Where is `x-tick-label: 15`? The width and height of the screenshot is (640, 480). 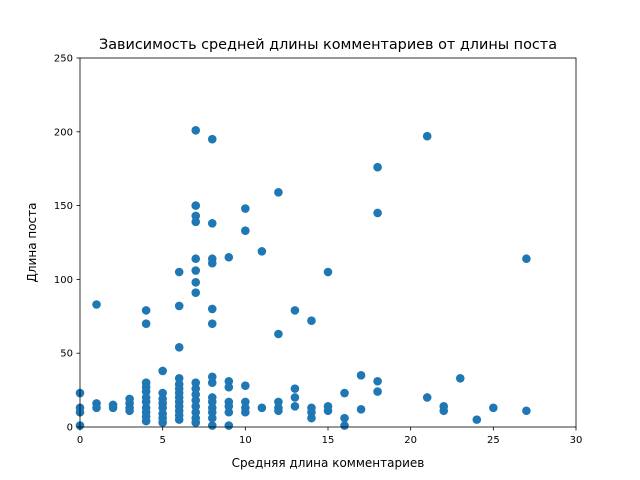
x-tick-label: 15 is located at coordinates (328, 440).